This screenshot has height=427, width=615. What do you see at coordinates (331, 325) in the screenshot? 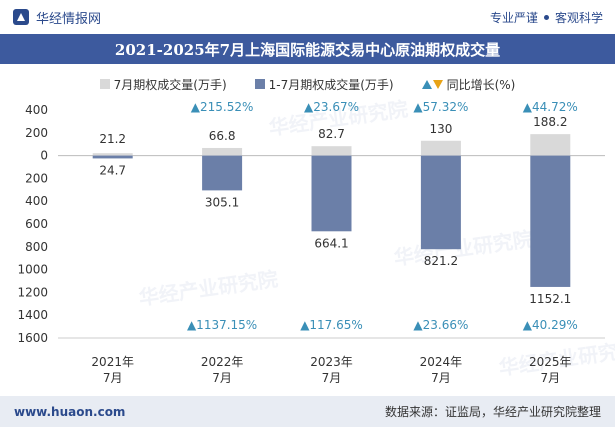
I see `growth-cumulative-label: ▲117.65%` at bounding box center [331, 325].